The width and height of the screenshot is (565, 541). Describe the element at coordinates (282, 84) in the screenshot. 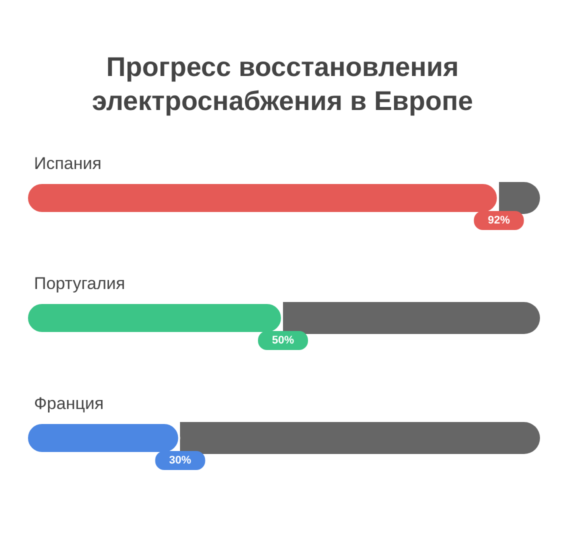

I see `chart-title: Прогресс восстановления электроснабжения в Европе` at that location.